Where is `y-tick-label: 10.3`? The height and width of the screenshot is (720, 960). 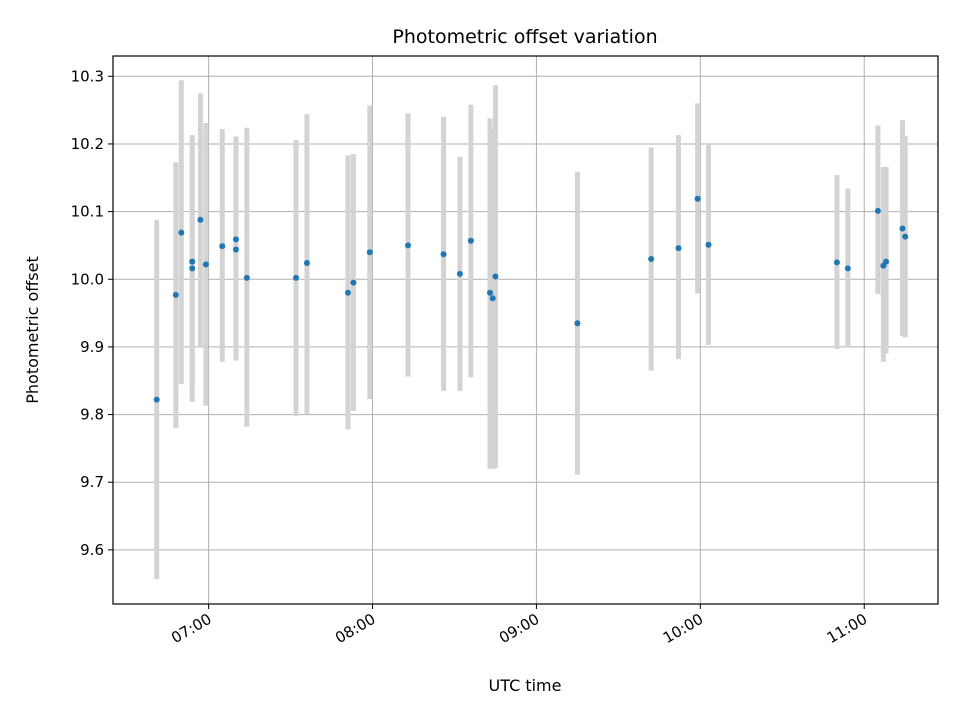
y-tick-label: 10.3 is located at coordinates (87, 76).